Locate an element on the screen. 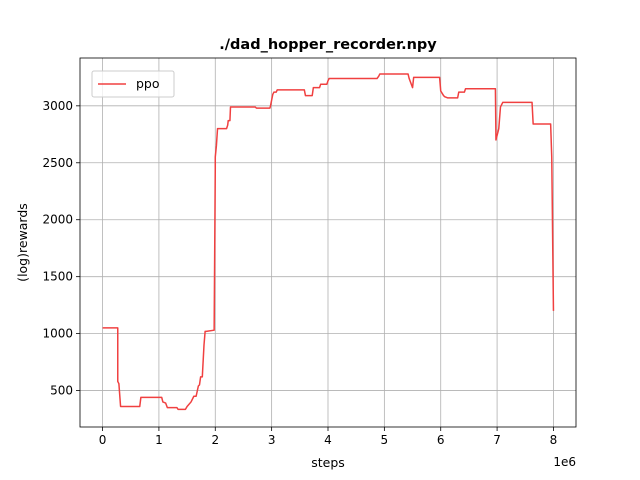 This screenshot has height=480, width=640. y-tick-label: 3000 is located at coordinates (57, 106).